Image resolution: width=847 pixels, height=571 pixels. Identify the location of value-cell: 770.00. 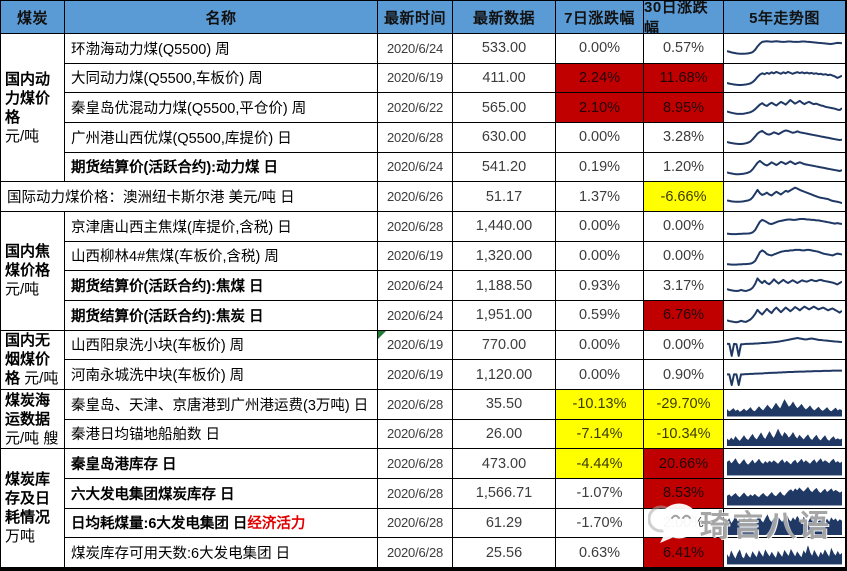
(504, 345).